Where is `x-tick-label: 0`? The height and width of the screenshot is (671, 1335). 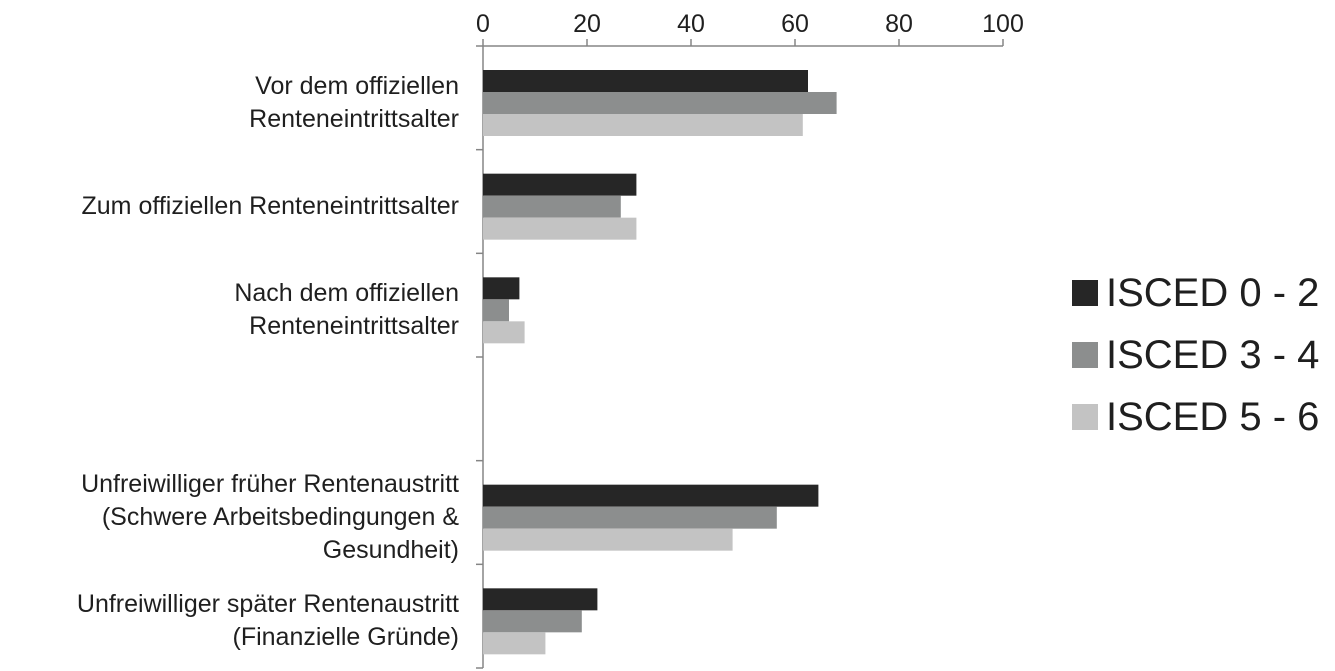 x-tick-label: 0 is located at coordinates (483, 24).